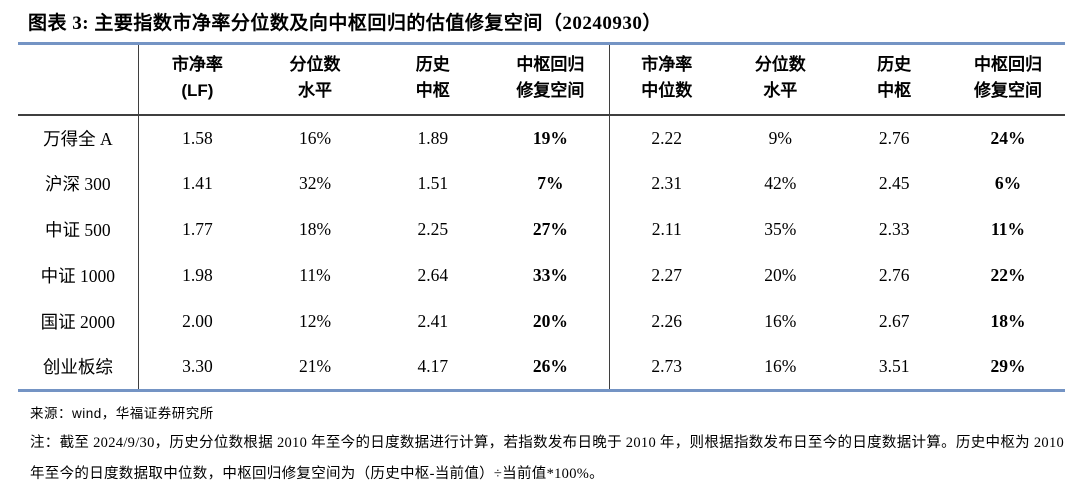  Describe the element at coordinates (78, 367) in the screenshot. I see `row-label: 创业板综` at that location.